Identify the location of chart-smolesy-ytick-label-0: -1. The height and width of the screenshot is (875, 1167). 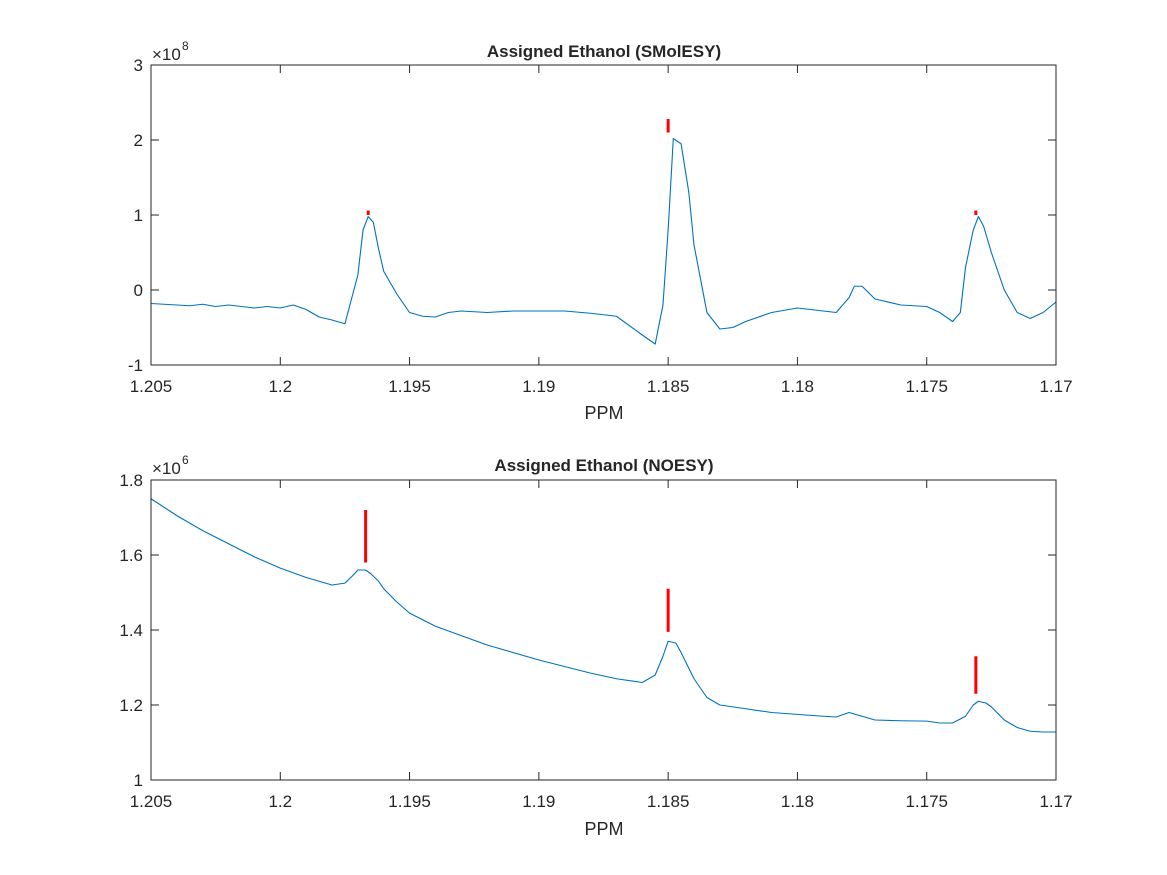
(135, 365).